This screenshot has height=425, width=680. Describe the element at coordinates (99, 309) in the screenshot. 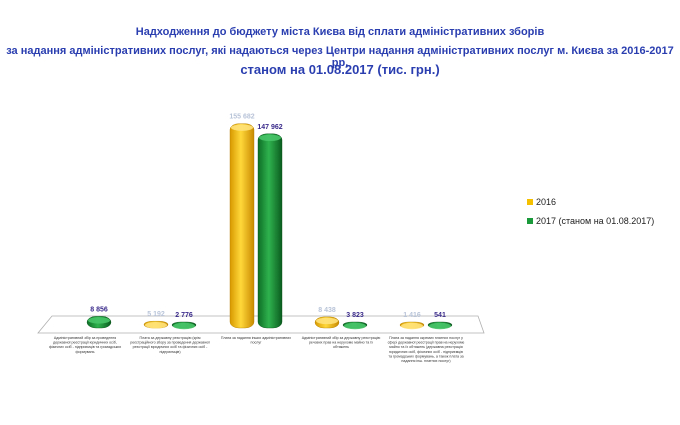

I see `data-label-2017-1: 8 856` at that location.